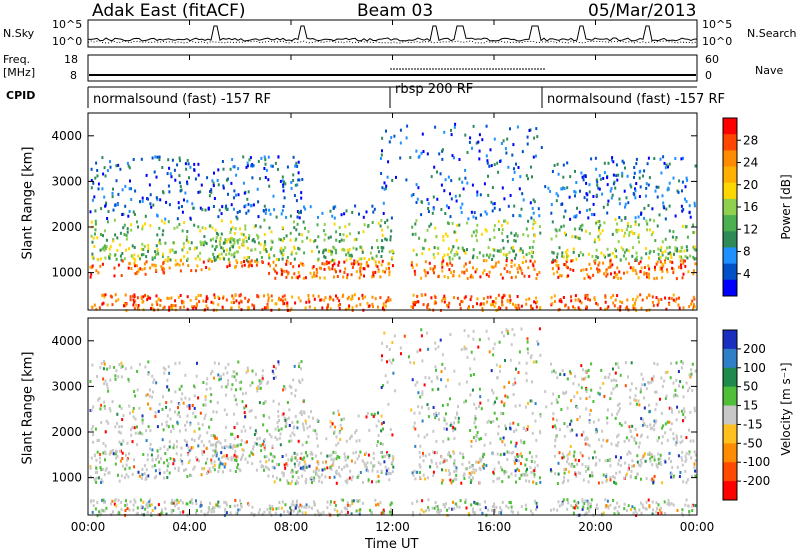 The height and width of the screenshot is (554, 800). What do you see at coordinates (392, 544) in the screenshot?
I see `x-axis-label: Time UT` at bounding box center [392, 544].